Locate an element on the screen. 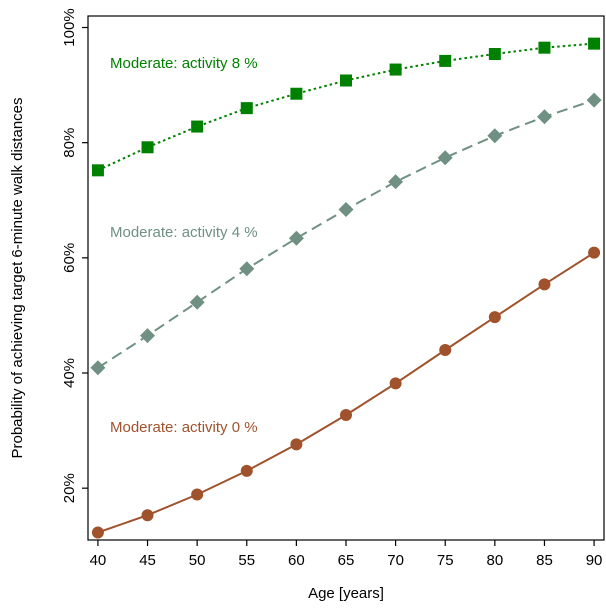 The width and height of the screenshot is (606, 611). data-point-s0-x80 is located at coordinates (494, 54).